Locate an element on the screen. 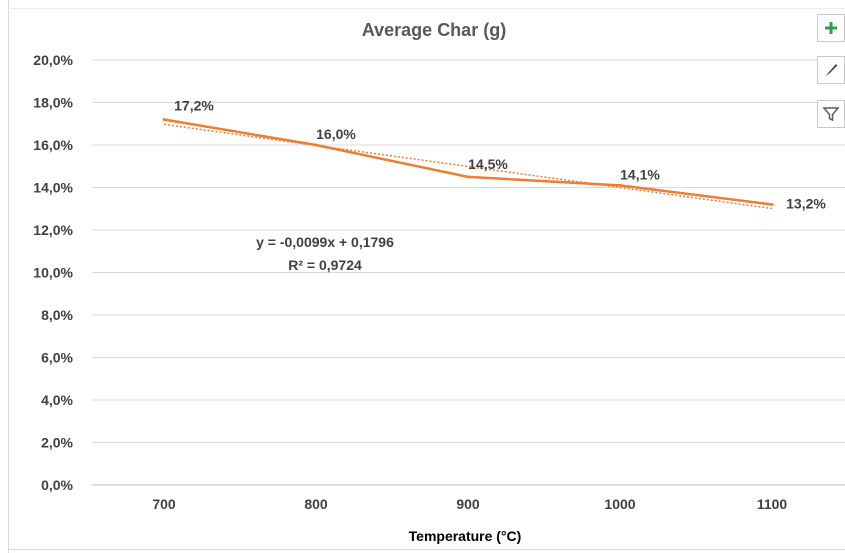 The image size is (845, 553). data-label: 16,0% is located at coordinates (336, 134).